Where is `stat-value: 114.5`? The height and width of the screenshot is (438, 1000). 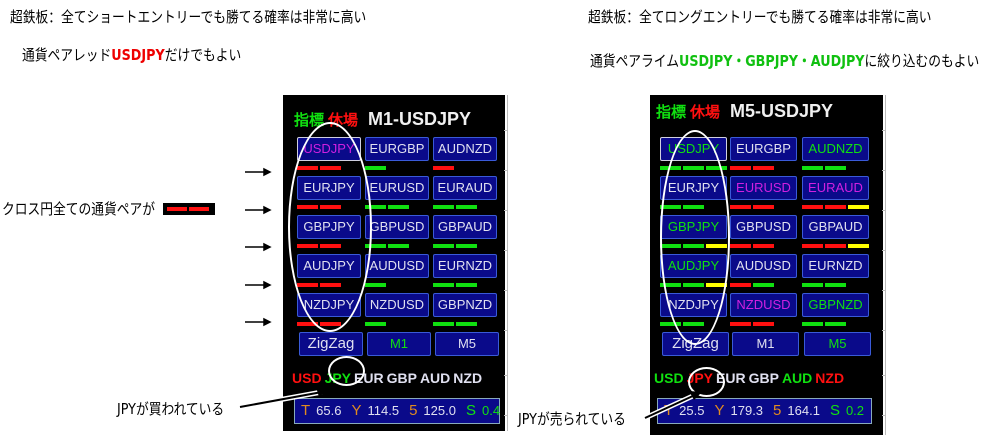
stat-value: 114.5 is located at coordinates (383, 410).